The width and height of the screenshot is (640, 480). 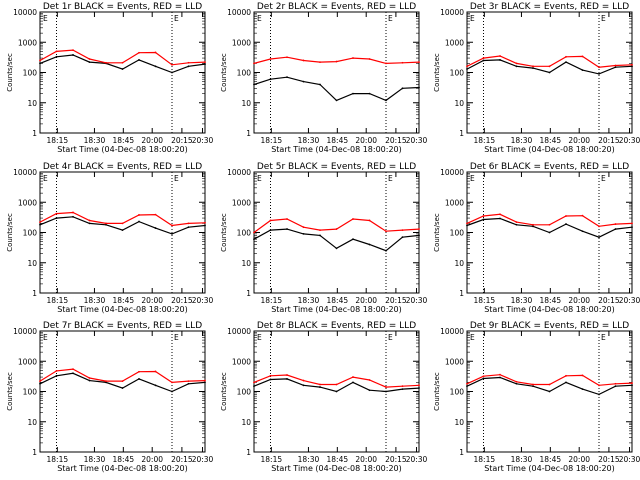 I want to click on x-tick-label: 18:45, so click(x=124, y=459).